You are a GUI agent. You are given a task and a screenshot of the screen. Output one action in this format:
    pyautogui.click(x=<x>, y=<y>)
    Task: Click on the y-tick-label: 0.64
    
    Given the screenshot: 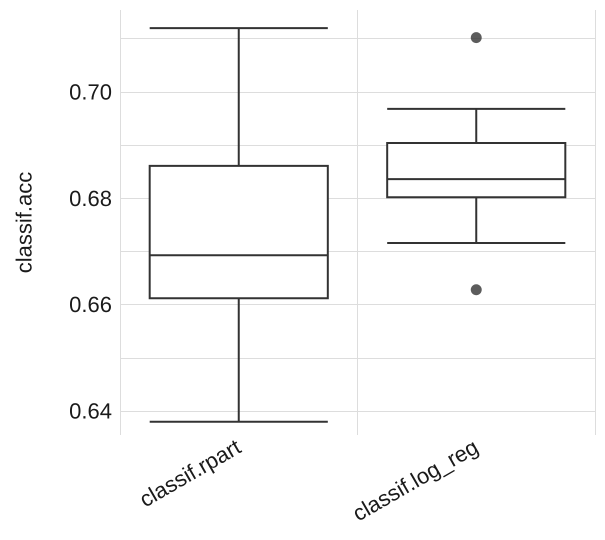 What is the action you would take?
    pyautogui.click(x=90, y=411)
    